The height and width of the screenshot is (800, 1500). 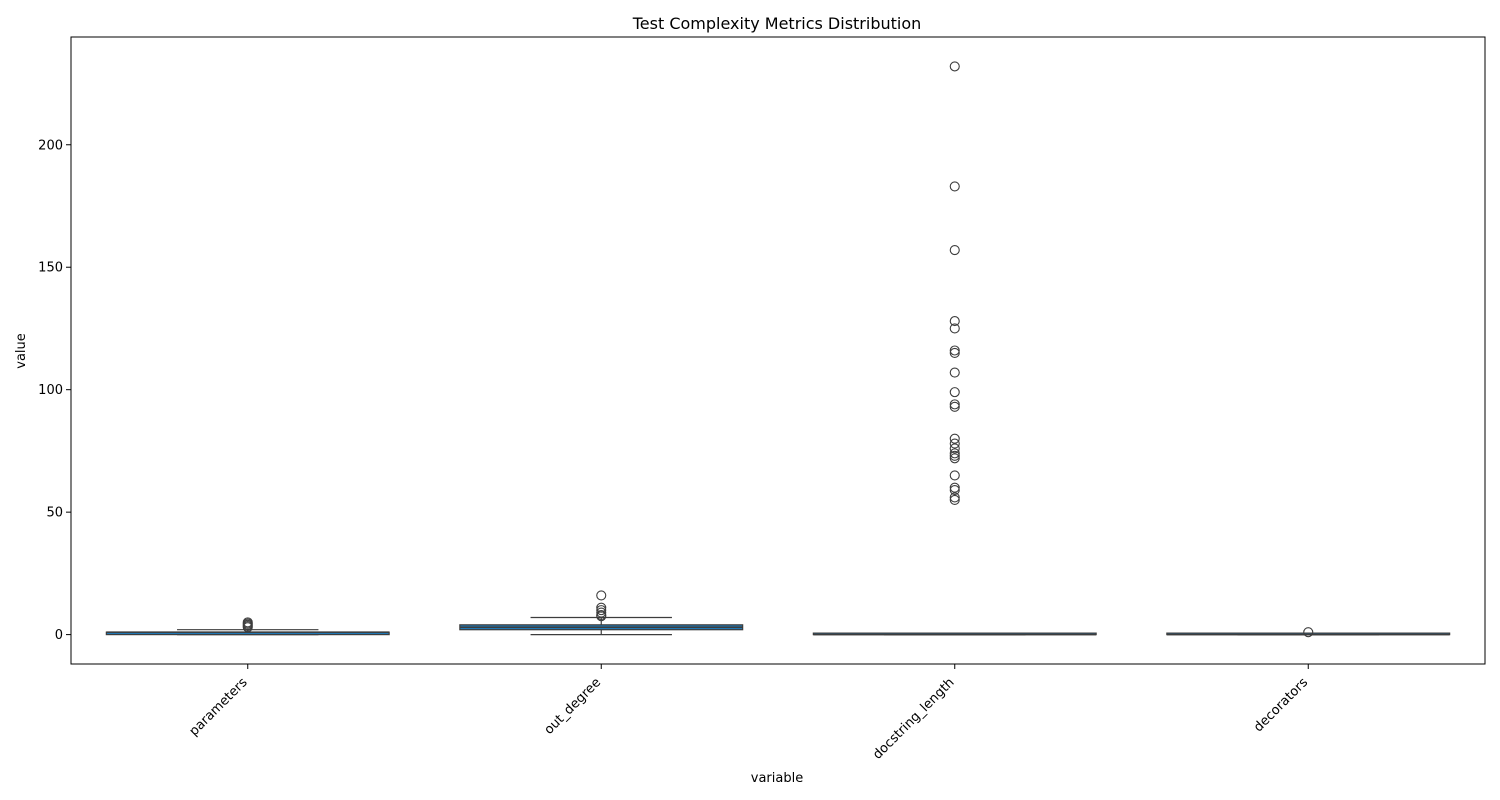 I want to click on box-decorators, so click(x=1308, y=632).